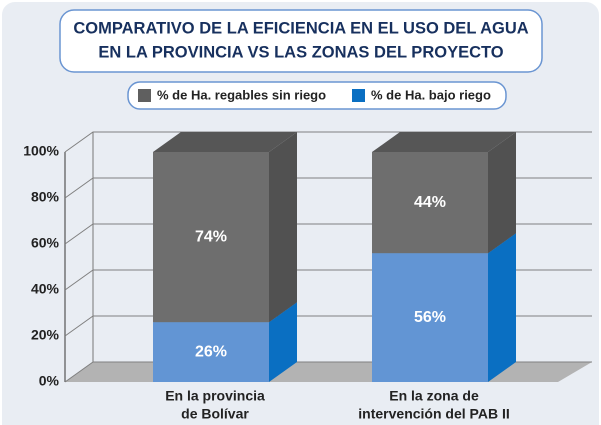  I want to click on x-tick-label: intervención del PAB II, so click(433, 414).